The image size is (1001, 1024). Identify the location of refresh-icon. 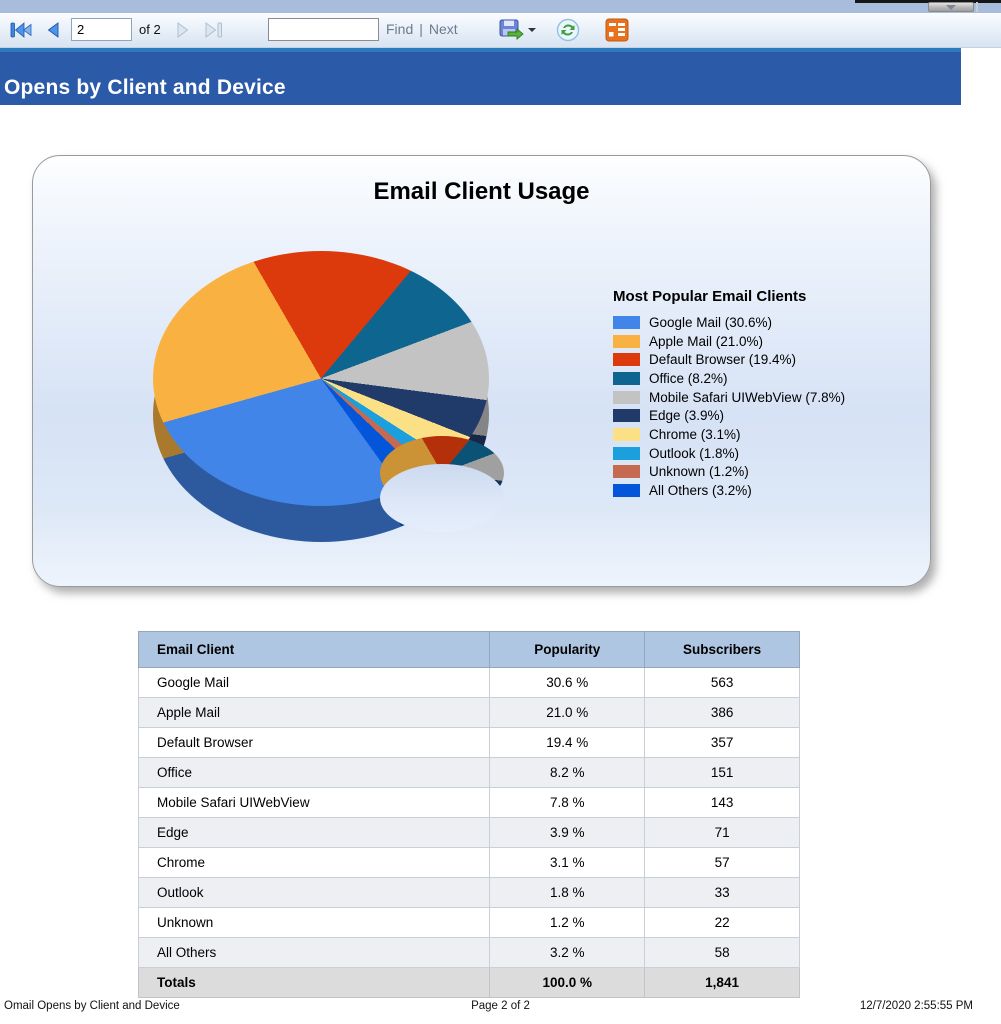
(568, 30).